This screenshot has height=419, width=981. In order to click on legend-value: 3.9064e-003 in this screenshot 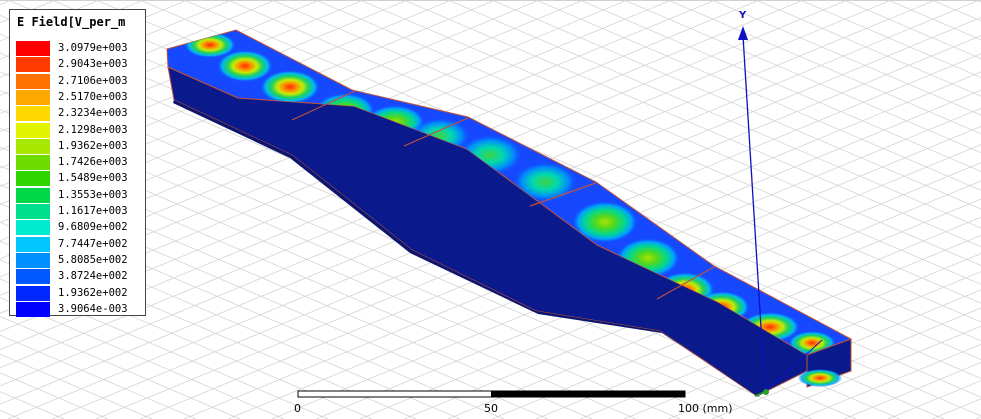, I will do `click(93, 308)`.